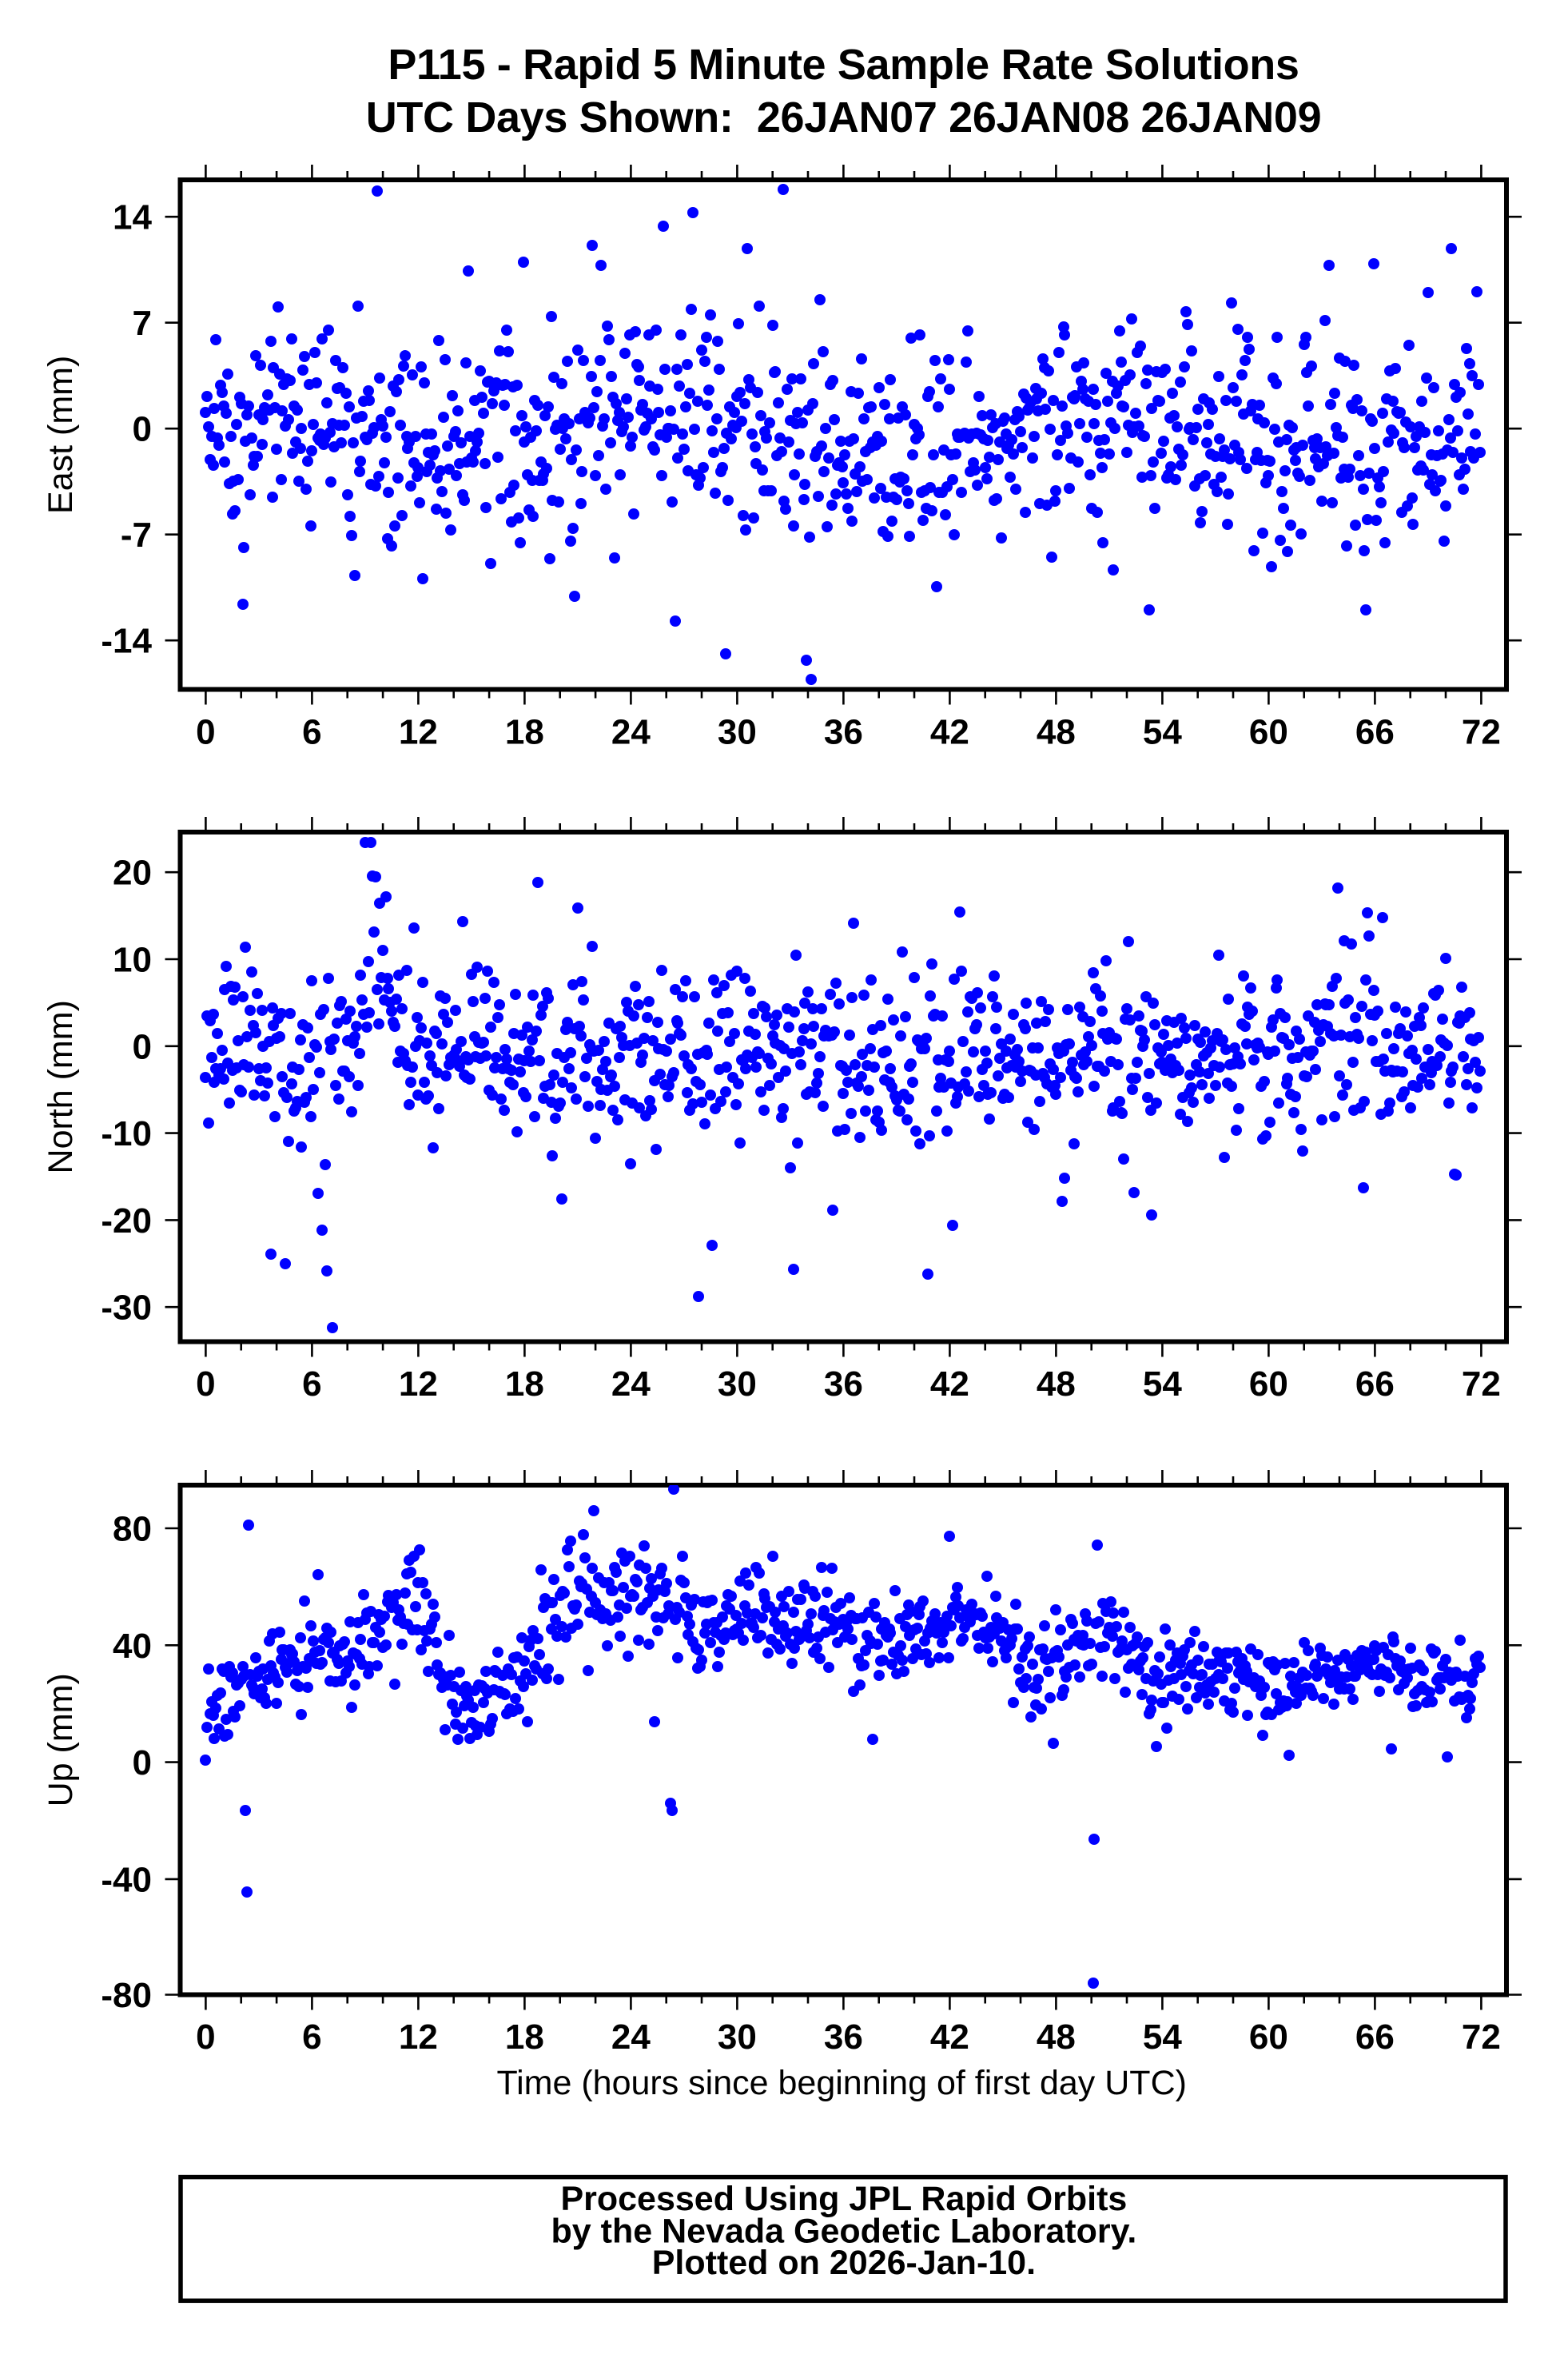  I want to click on svg-text: 20, so click(132, 873).